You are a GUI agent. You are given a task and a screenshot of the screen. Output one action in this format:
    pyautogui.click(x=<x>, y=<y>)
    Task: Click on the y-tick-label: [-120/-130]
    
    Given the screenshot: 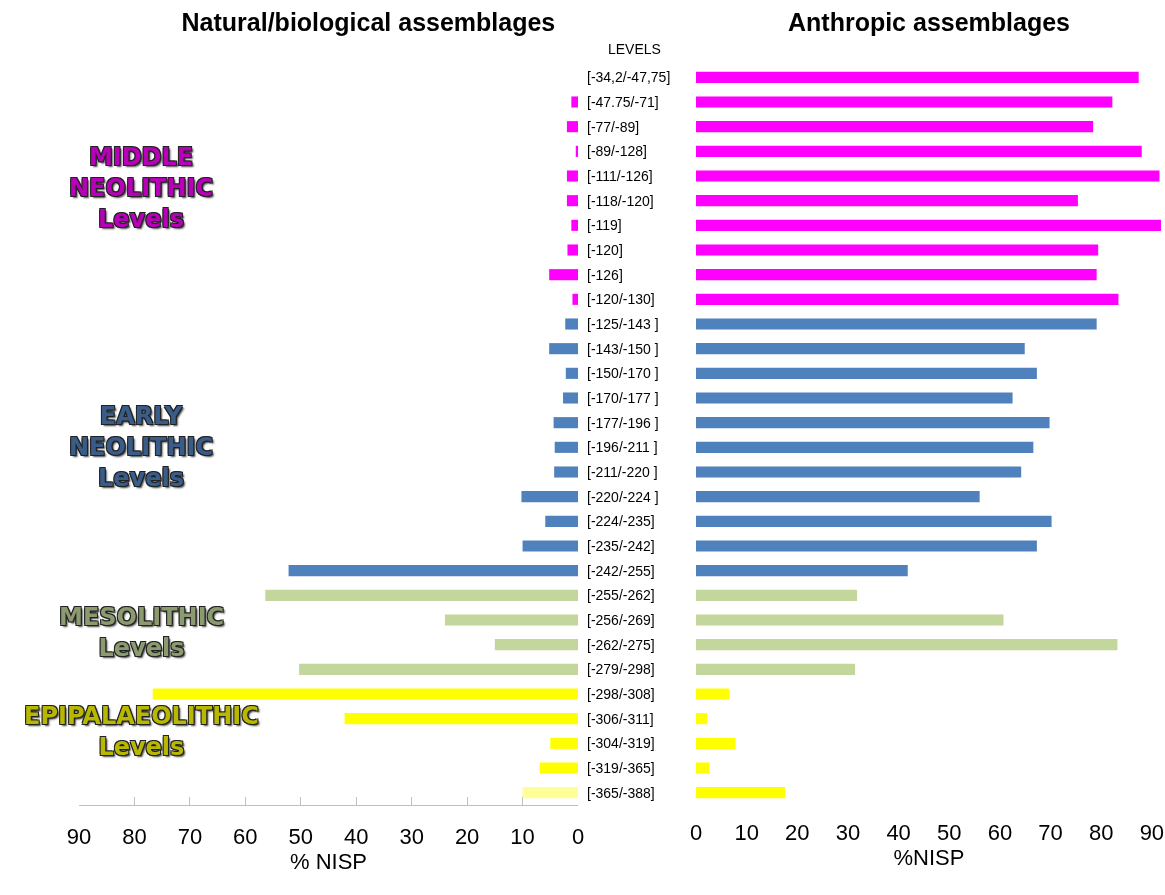 What is the action you would take?
    pyautogui.click(x=621, y=299)
    